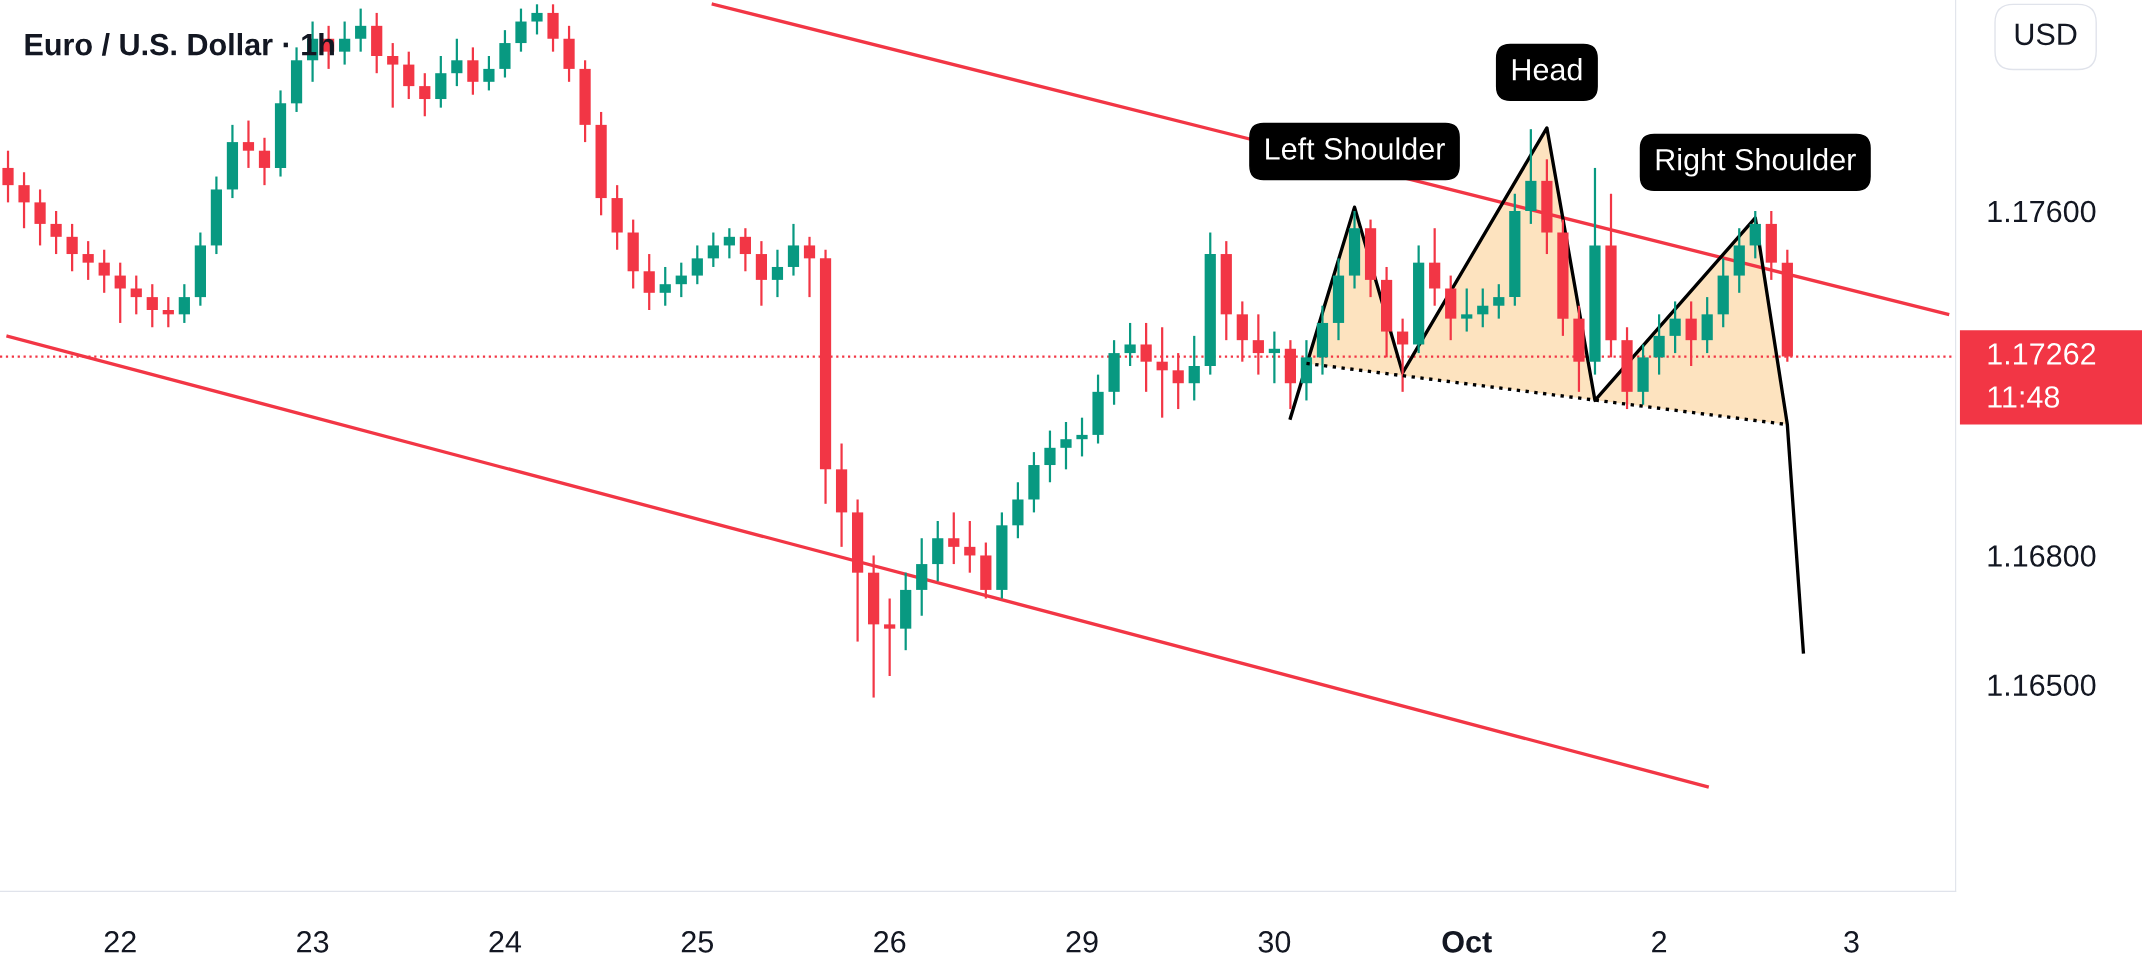  What do you see at coordinates (1756, 162) in the screenshot?
I see `annotation: Right Shoulder` at bounding box center [1756, 162].